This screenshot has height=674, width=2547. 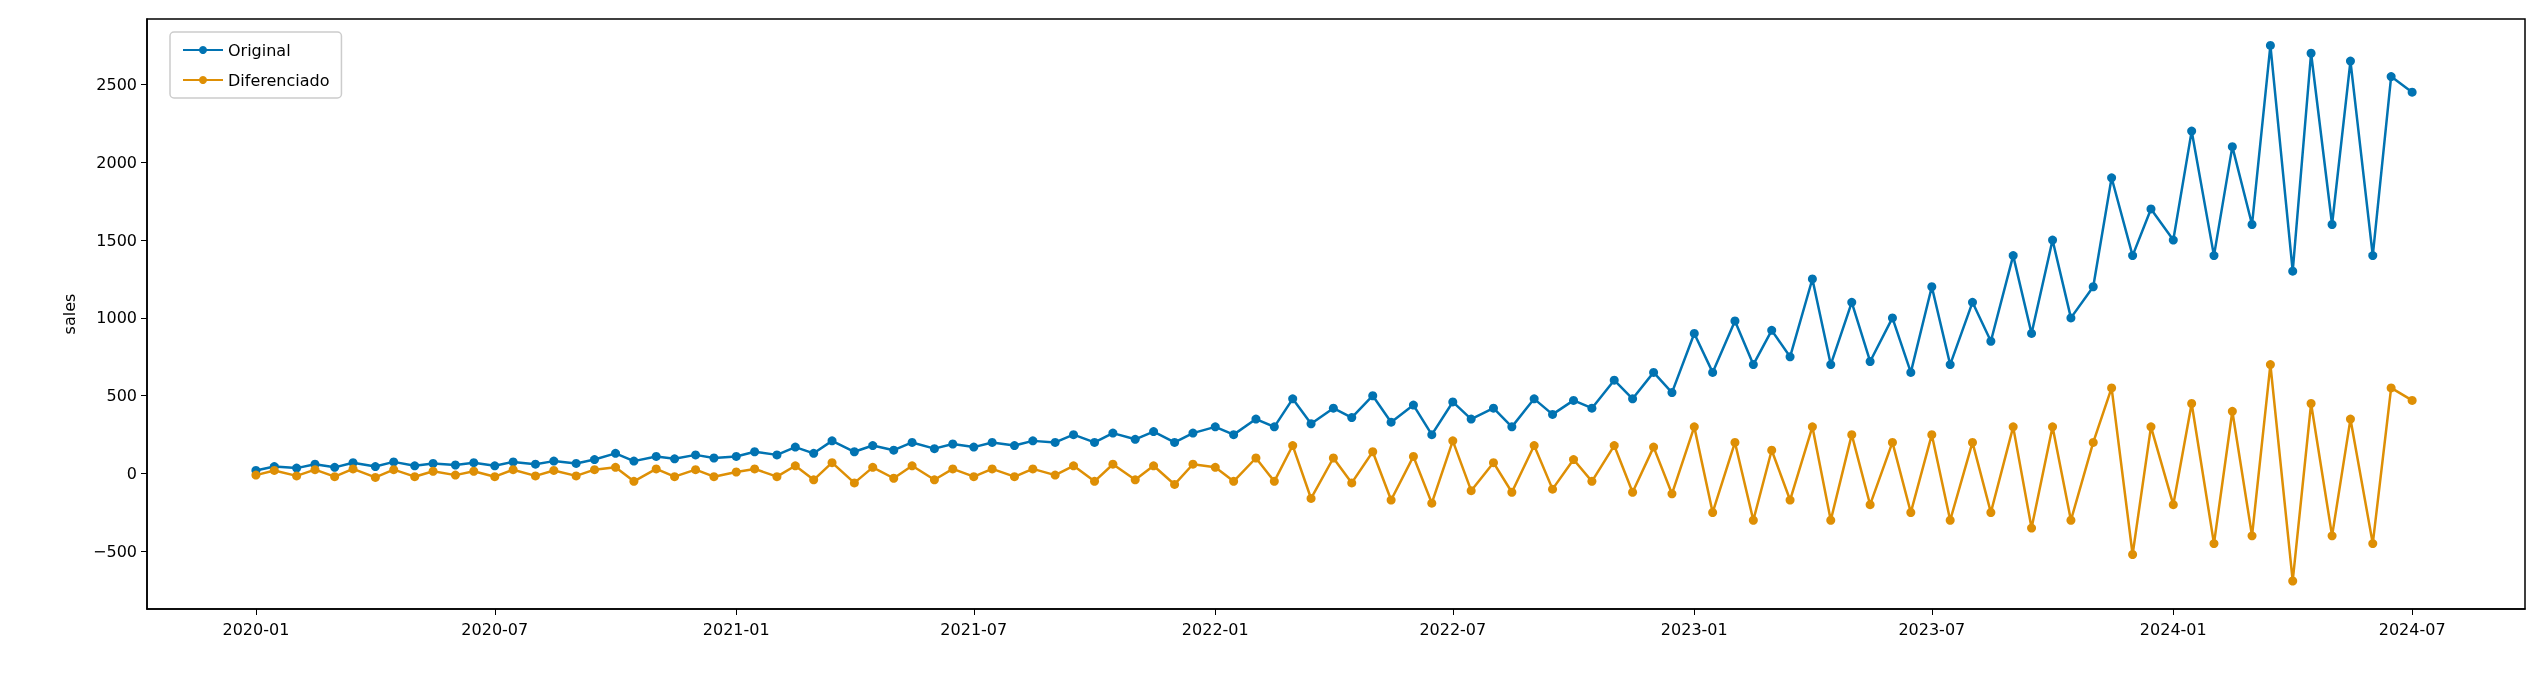 I want to click on y-tick-label: 2500, so click(x=116, y=84).